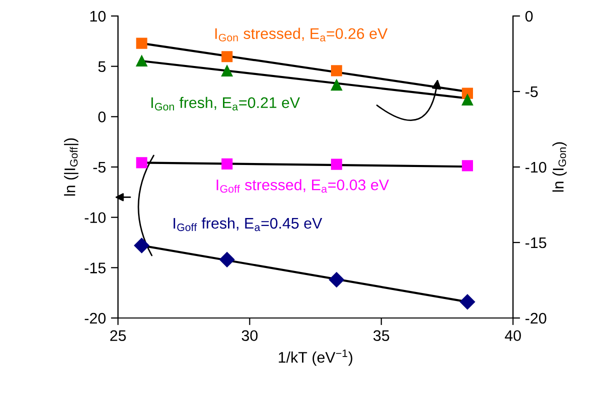  Describe the element at coordinates (302, 186) in the screenshot. I see `series-label: I$_{Goff}$ stressed, E$_{a}$=0.03 eV` at that location.